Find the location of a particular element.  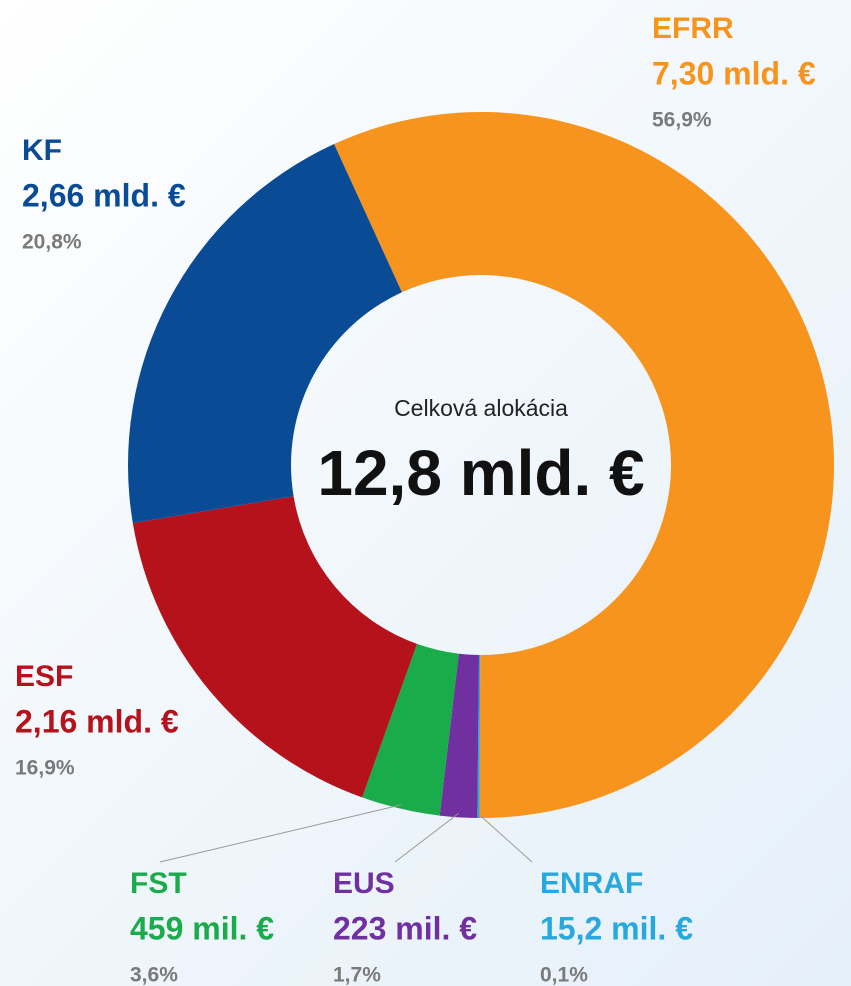

slice-name: EUS is located at coordinates (364, 883).